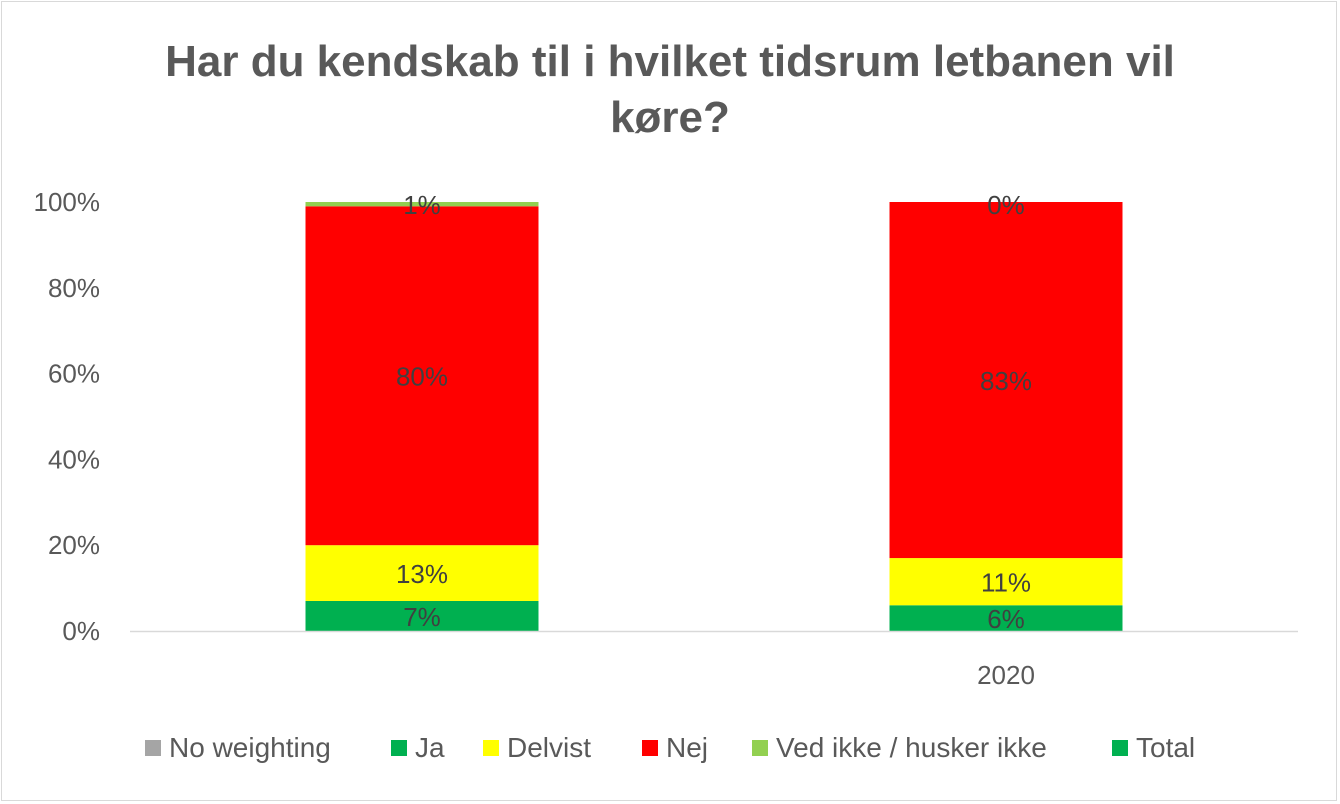 The width and height of the screenshot is (1340, 804). I want to click on legend-item: No weighting, so click(238, 748).